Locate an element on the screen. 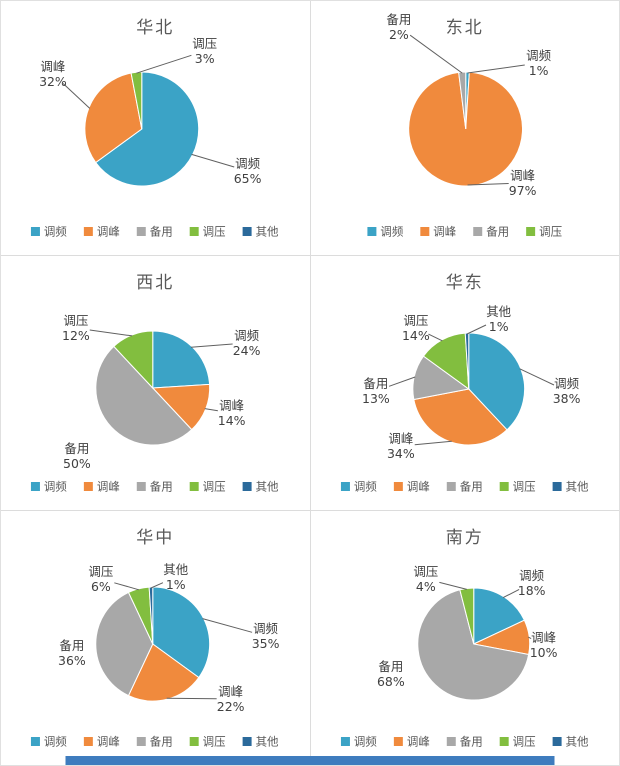 The height and width of the screenshot is (766, 620). slice-label: 调压 4% is located at coordinates (425, 579).